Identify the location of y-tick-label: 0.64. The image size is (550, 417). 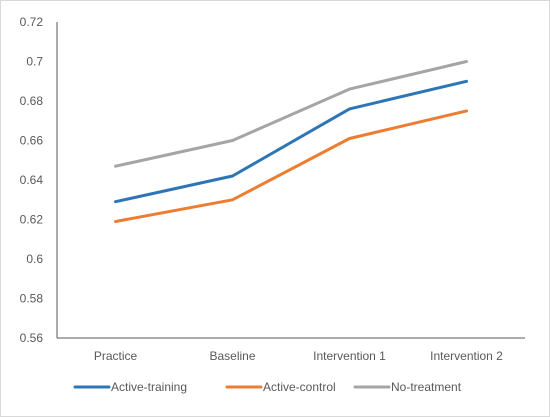
(32, 180).